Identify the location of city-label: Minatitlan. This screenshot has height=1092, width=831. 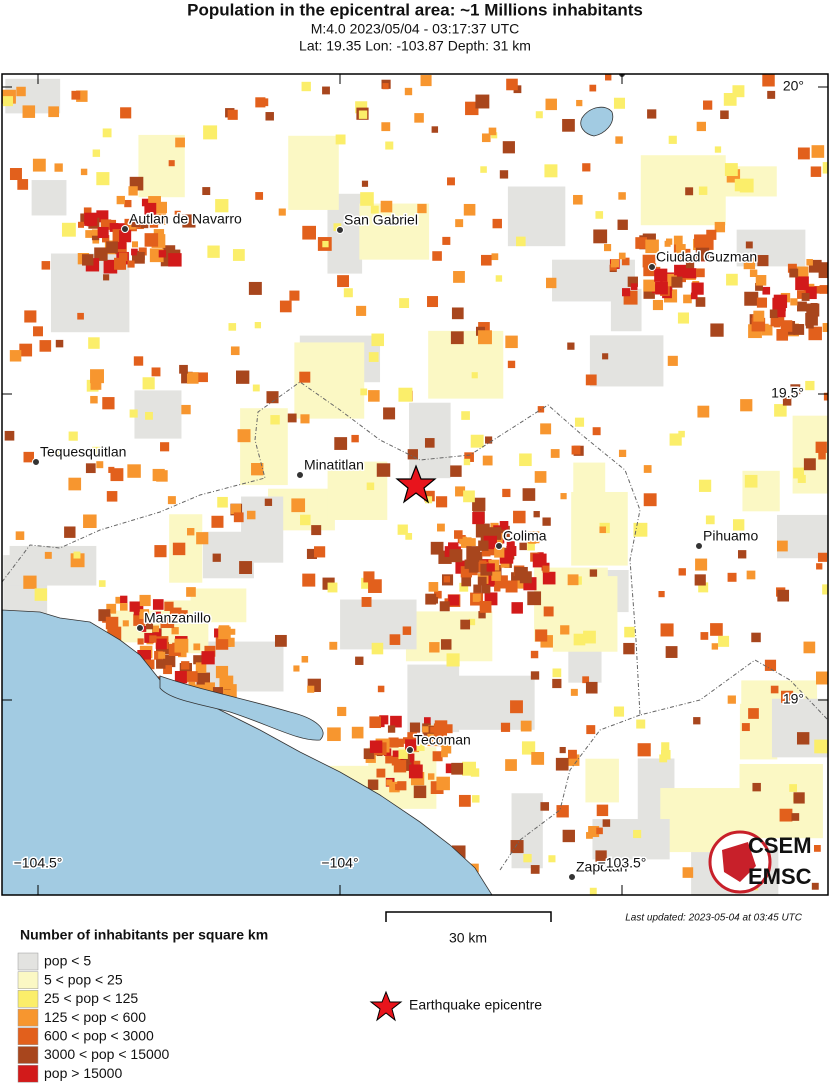
(334, 465).